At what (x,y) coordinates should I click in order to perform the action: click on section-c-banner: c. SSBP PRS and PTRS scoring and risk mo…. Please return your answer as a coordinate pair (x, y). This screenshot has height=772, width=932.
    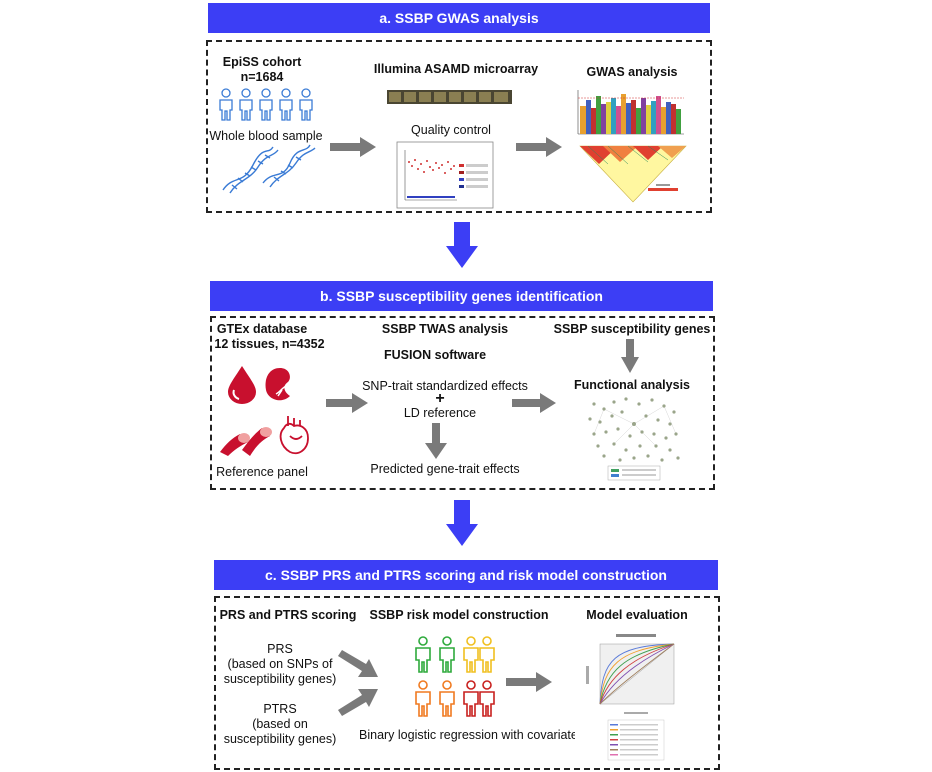
    Looking at the image, I should click on (466, 575).